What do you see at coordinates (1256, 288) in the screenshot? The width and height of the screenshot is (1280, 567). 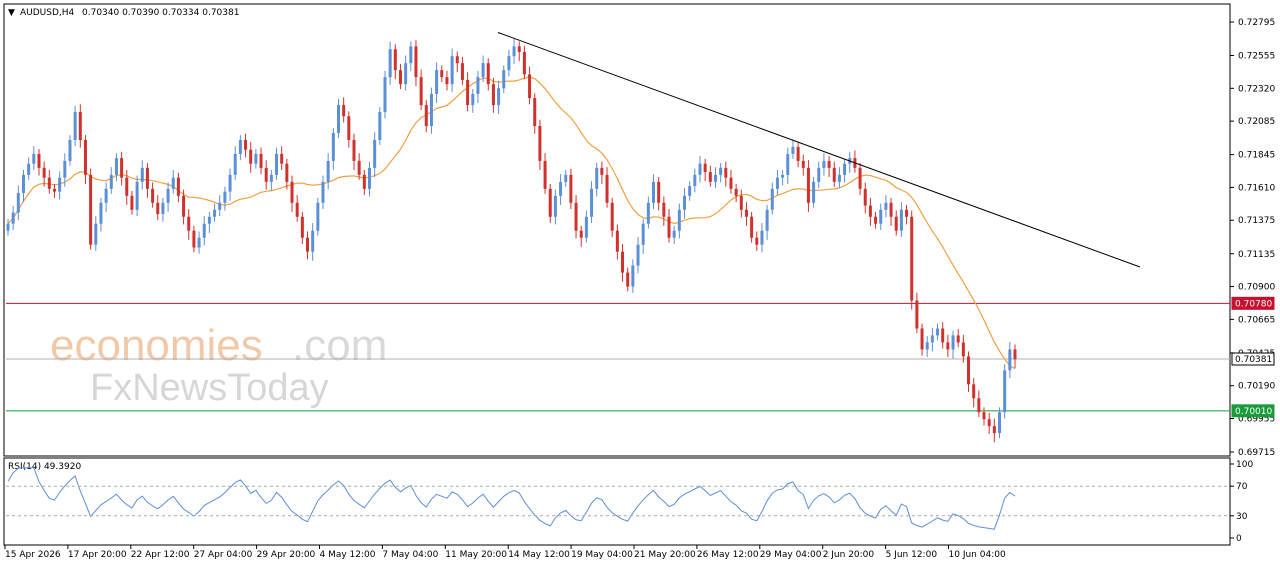 I see `price-tick-label: 0.70900` at bounding box center [1256, 288].